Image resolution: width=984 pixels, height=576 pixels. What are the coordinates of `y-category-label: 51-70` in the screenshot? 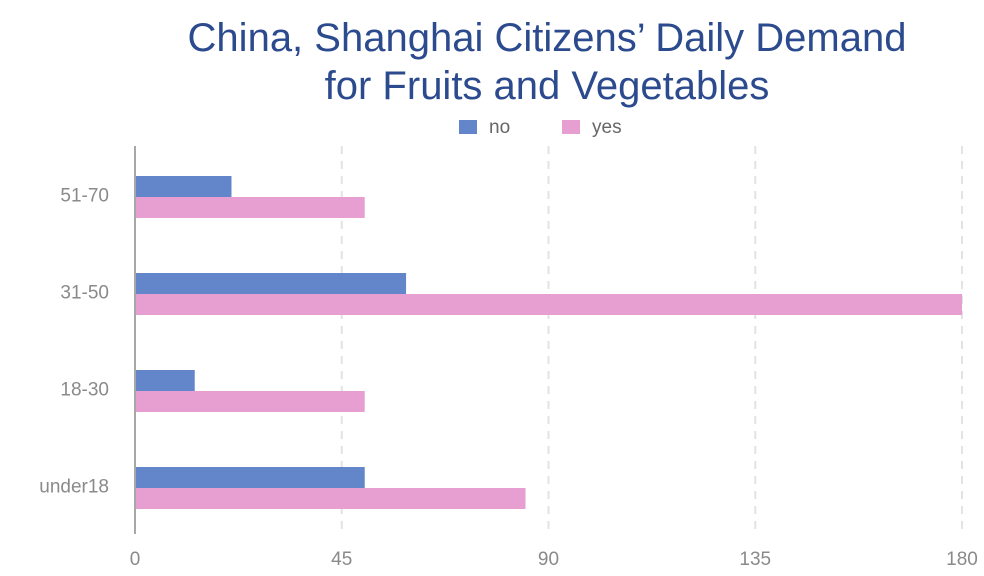 It's located at (84, 196).